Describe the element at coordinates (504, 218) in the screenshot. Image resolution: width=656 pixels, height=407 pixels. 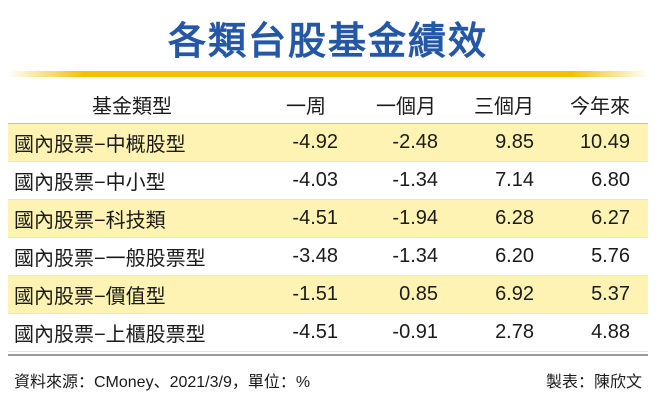
I see `value-cell: 6.28` at that location.